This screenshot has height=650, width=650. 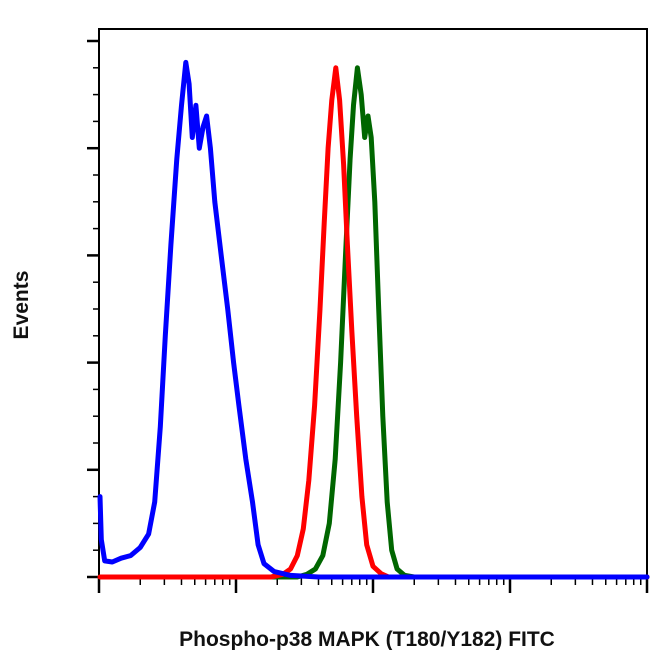 What do you see at coordinates (367, 639) in the screenshot?
I see `x-axis-title: Phospho-p38 MAPK (T180/Y182) FITC` at bounding box center [367, 639].